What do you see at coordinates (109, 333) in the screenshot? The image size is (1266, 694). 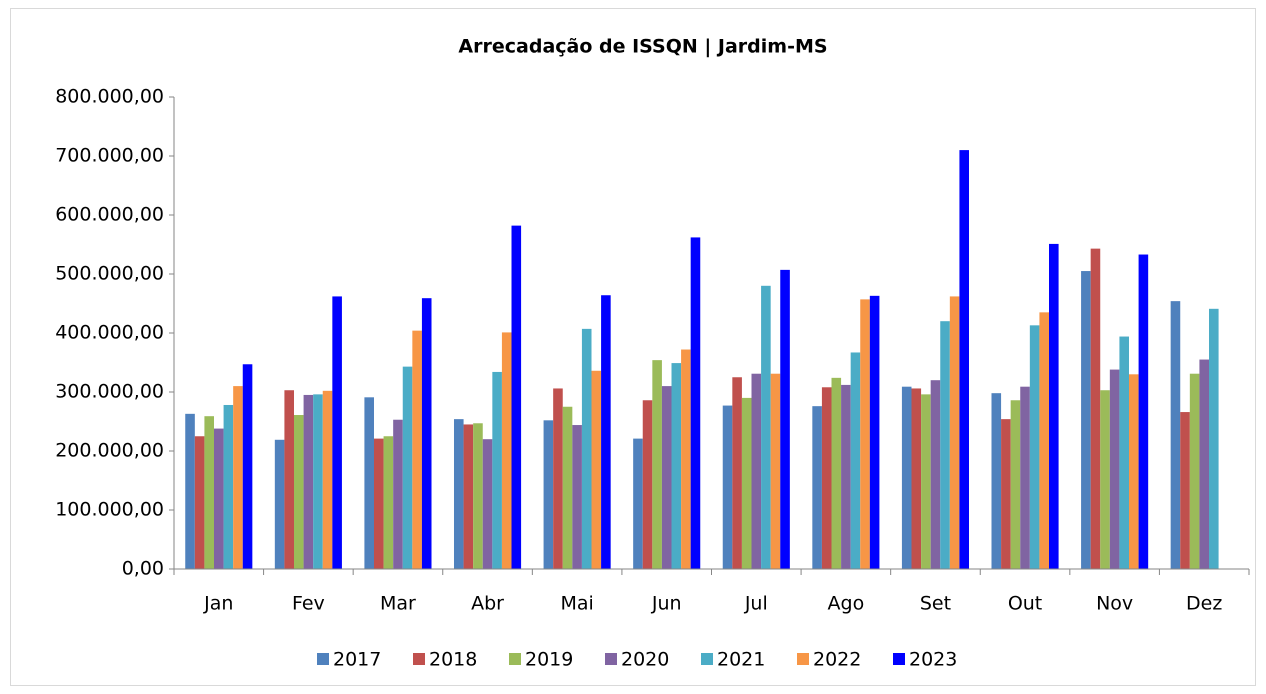 I see `y-tick-label: 400.000,00` at bounding box center [109, 333].